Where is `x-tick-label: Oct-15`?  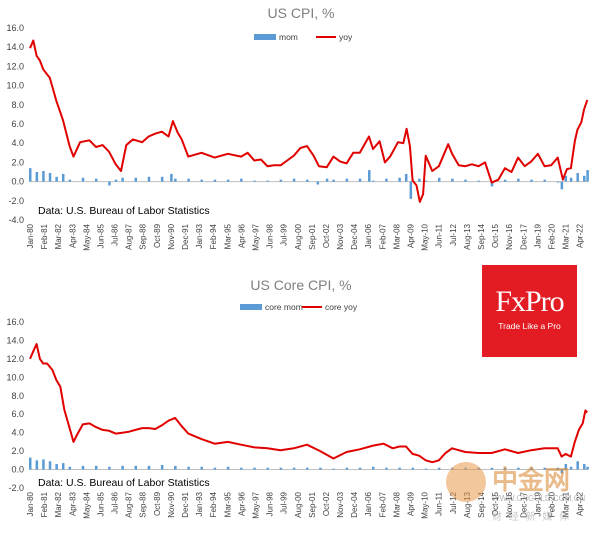 x-tick-label: Oct-15 is located at coordinates (495, 503).